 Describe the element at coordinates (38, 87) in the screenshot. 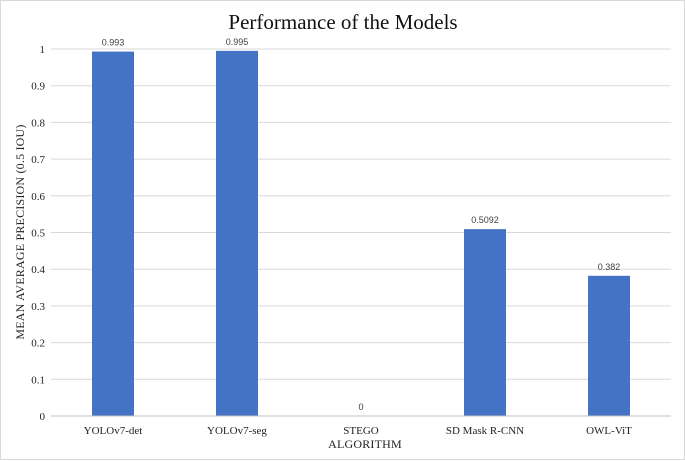

I see `y-tick-label: 0.9` at that location.